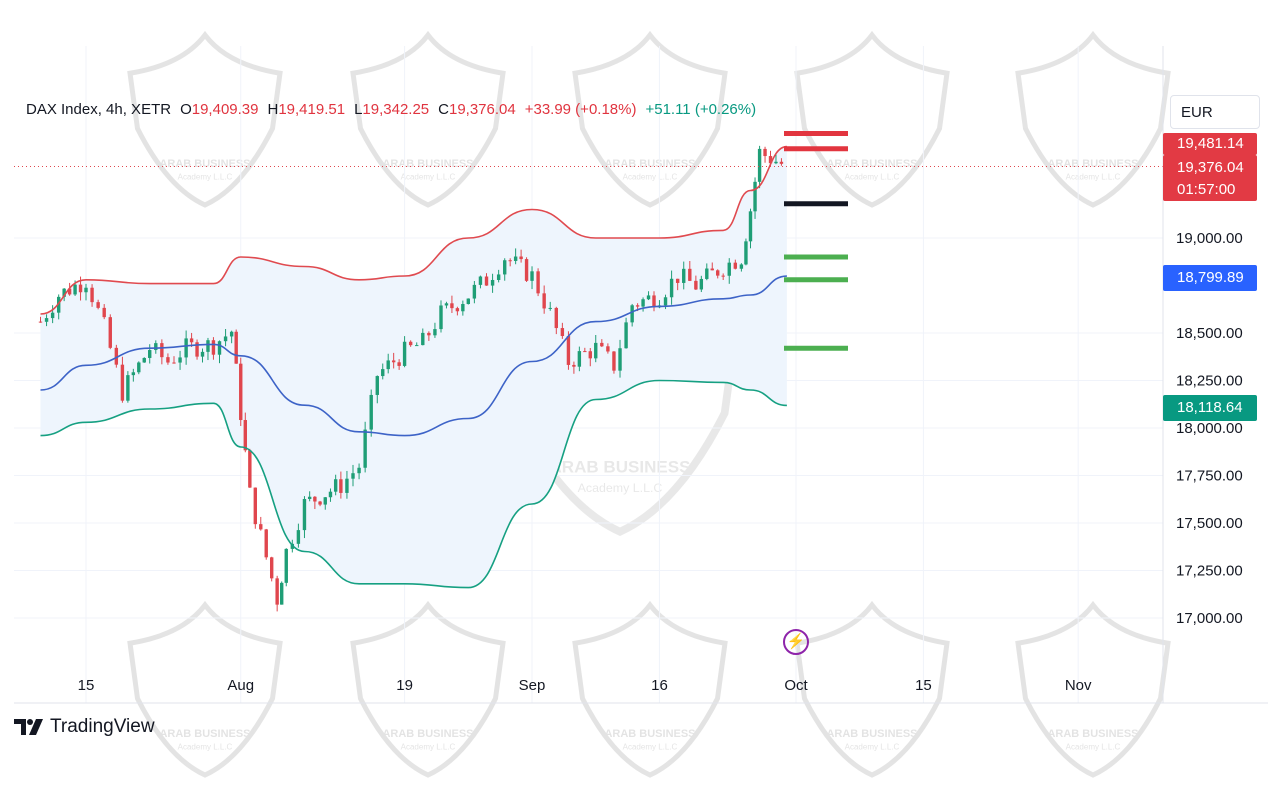 The image size is (1280, 803). What do you see at coordinates (1210, 167) in the screenshot?
I see `last-price-value: 19,376.04` at bounding box center [1210, 167].